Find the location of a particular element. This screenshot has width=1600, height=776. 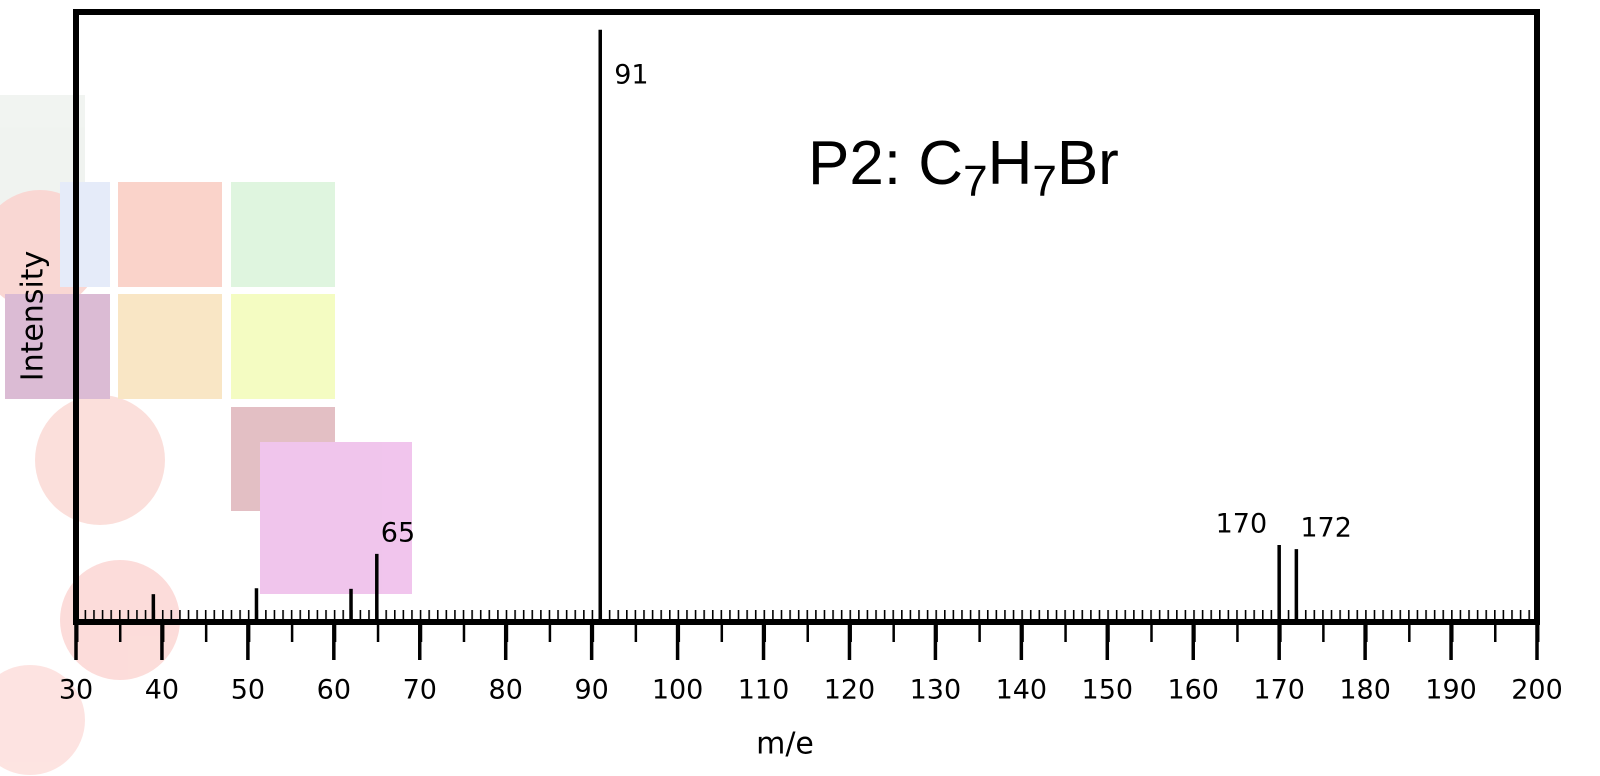

x-tick-label: 50 is located at coordinates (248, 690).